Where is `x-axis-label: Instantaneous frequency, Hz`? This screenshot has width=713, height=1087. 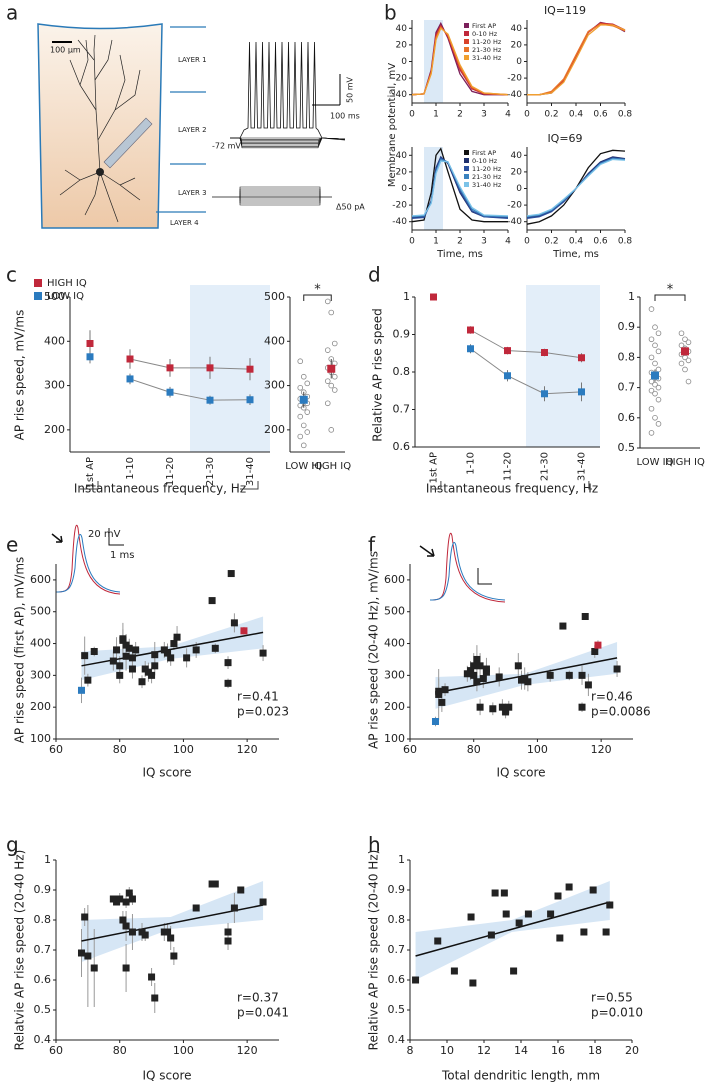
x-axis-label: Instantaneous frequency, Hz is located at coordinates (512, 489).